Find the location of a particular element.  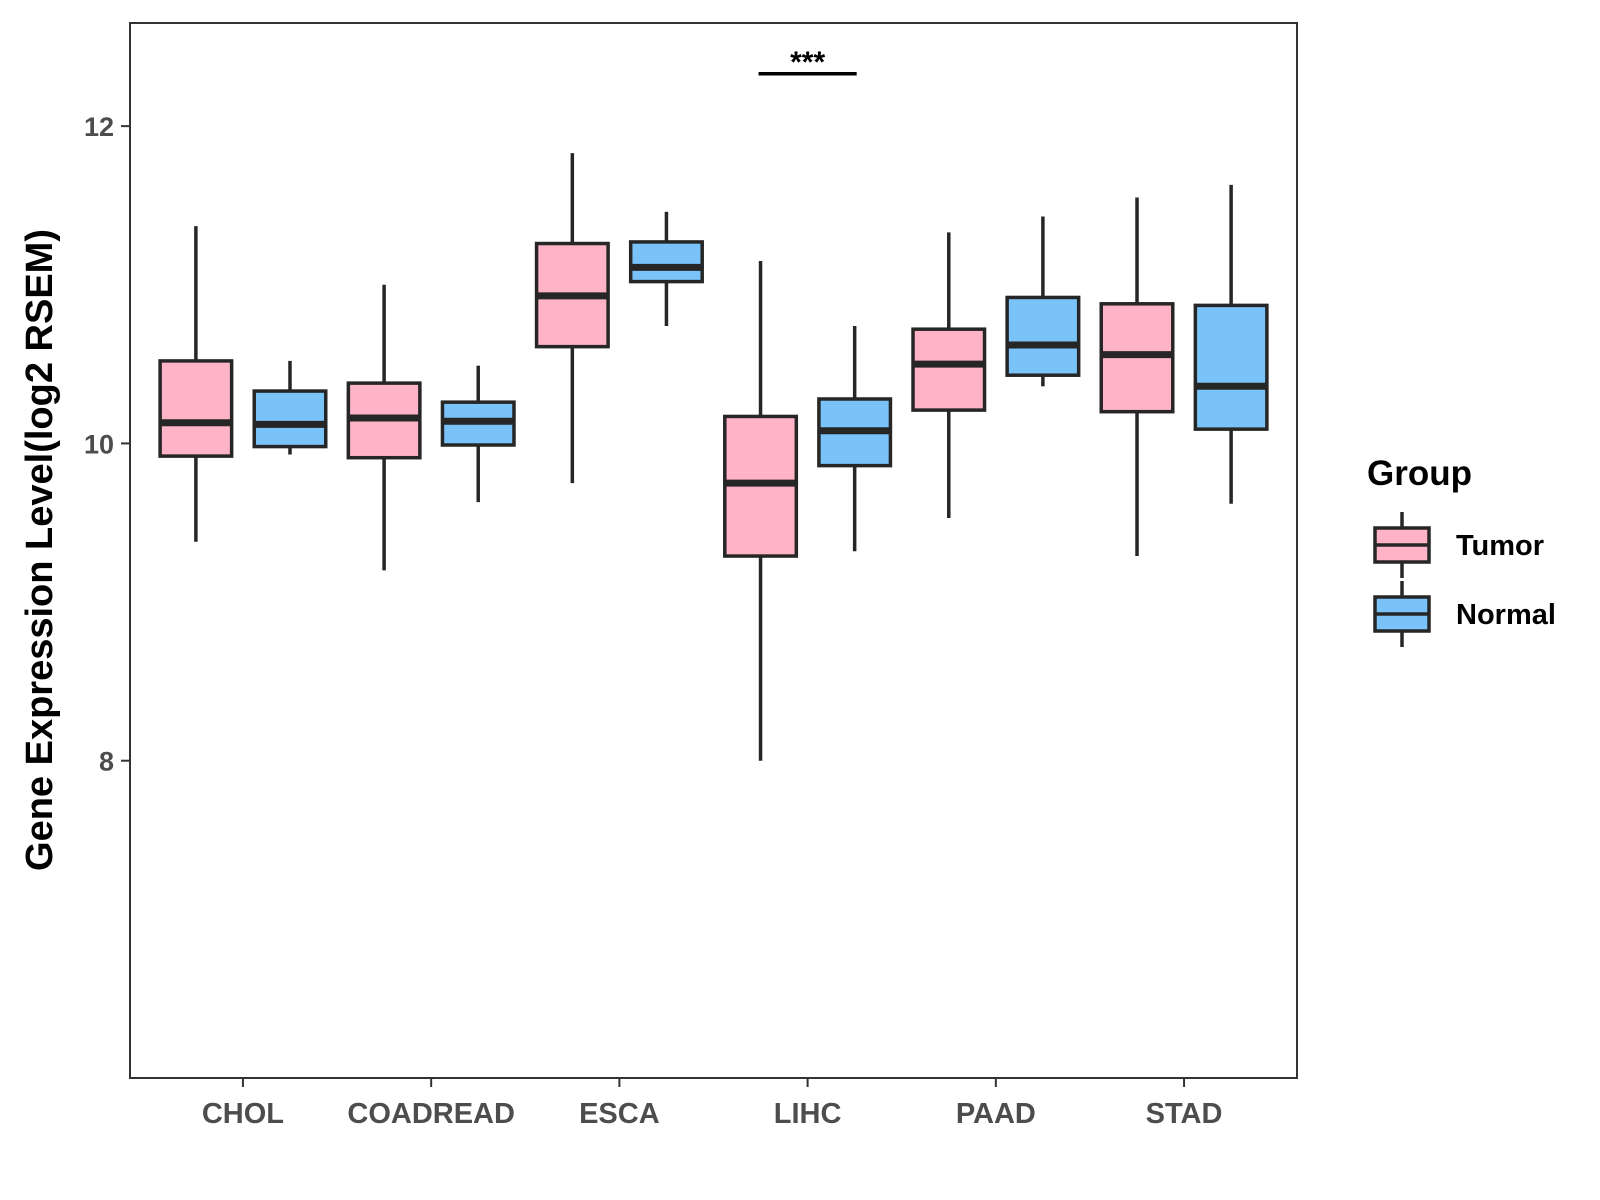

y-tick-label: 8 is located at coordinates (106, 762).